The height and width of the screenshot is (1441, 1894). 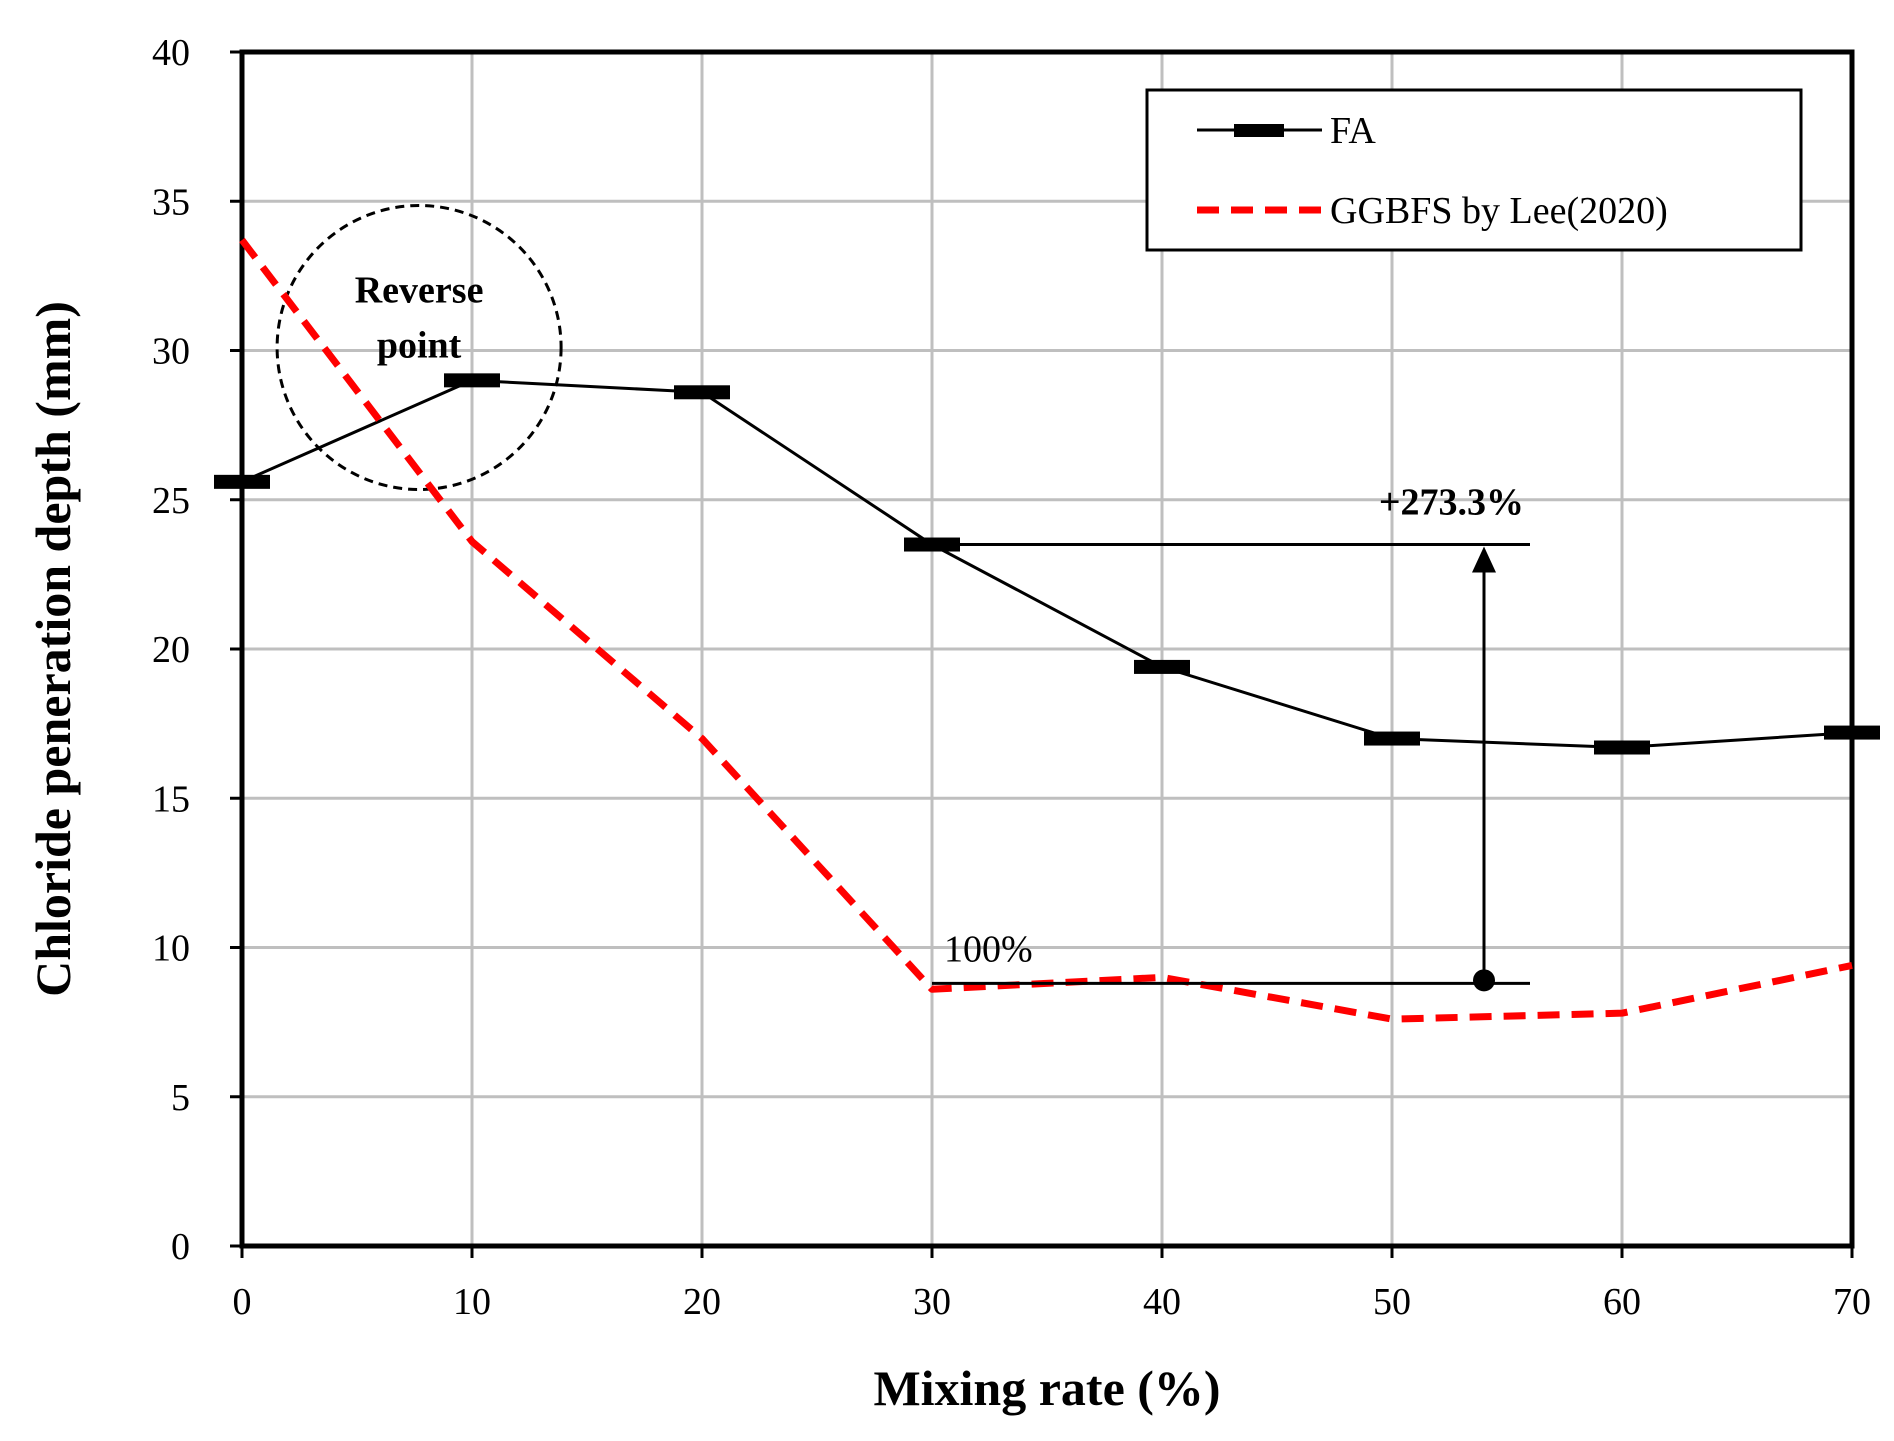 I want to click on legend-box, so click(x=1474, y=170).